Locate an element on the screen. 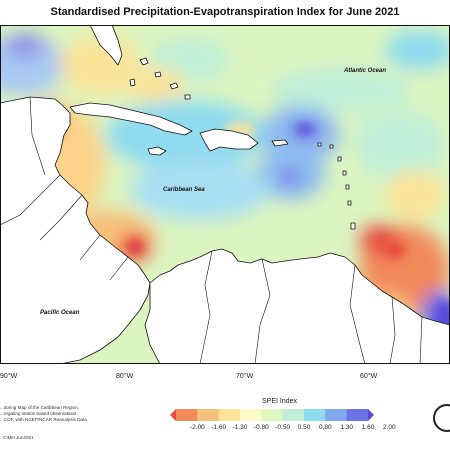 Image resolution: width=450 pixels, height=450 pixels. legend-tick-label: 1.30 is located at coordinates (346, 427).